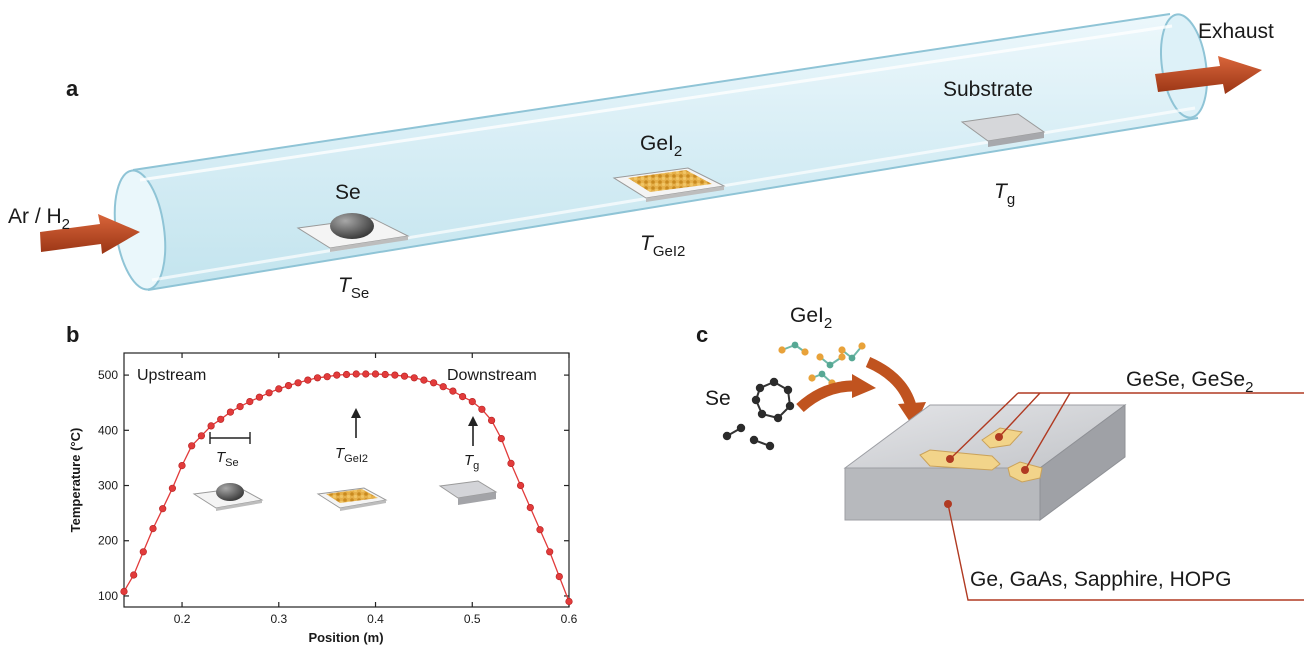 The width and height of the screenshot is (1304, 645). I want to click on t-gei2-label: TGeI2, so click(662, 246).